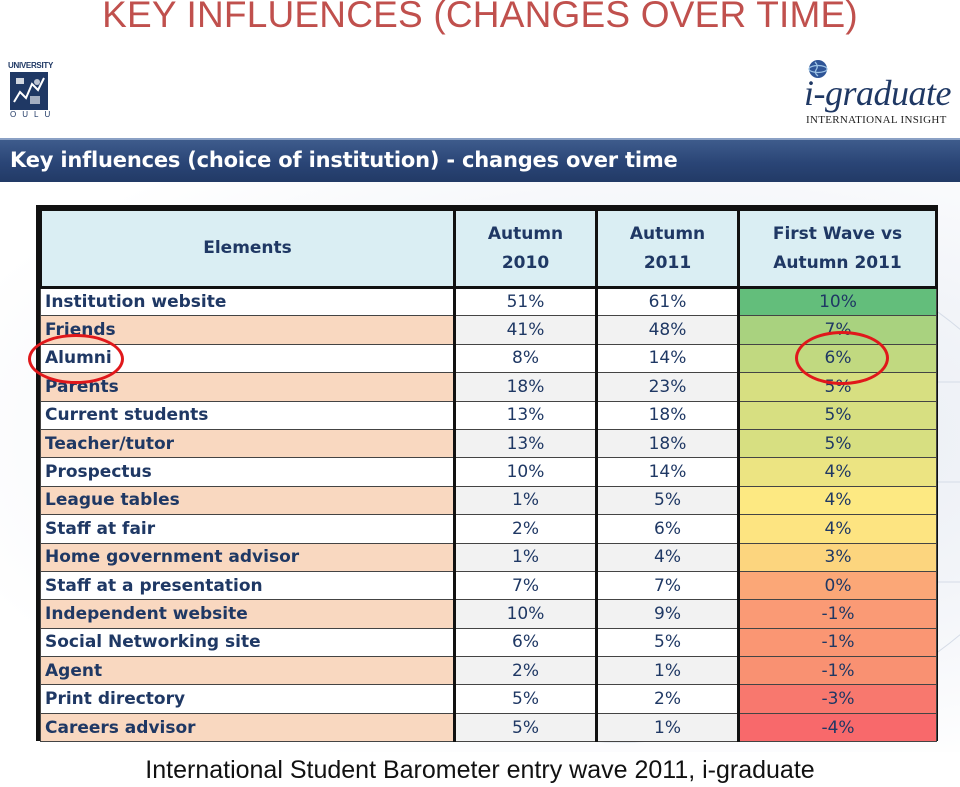 The height and width of the screenshot is (787, 960). Describe the element at coordinates (668, 330) in the screenshot. I see `autumn-2011-cell: 48%` at that location.